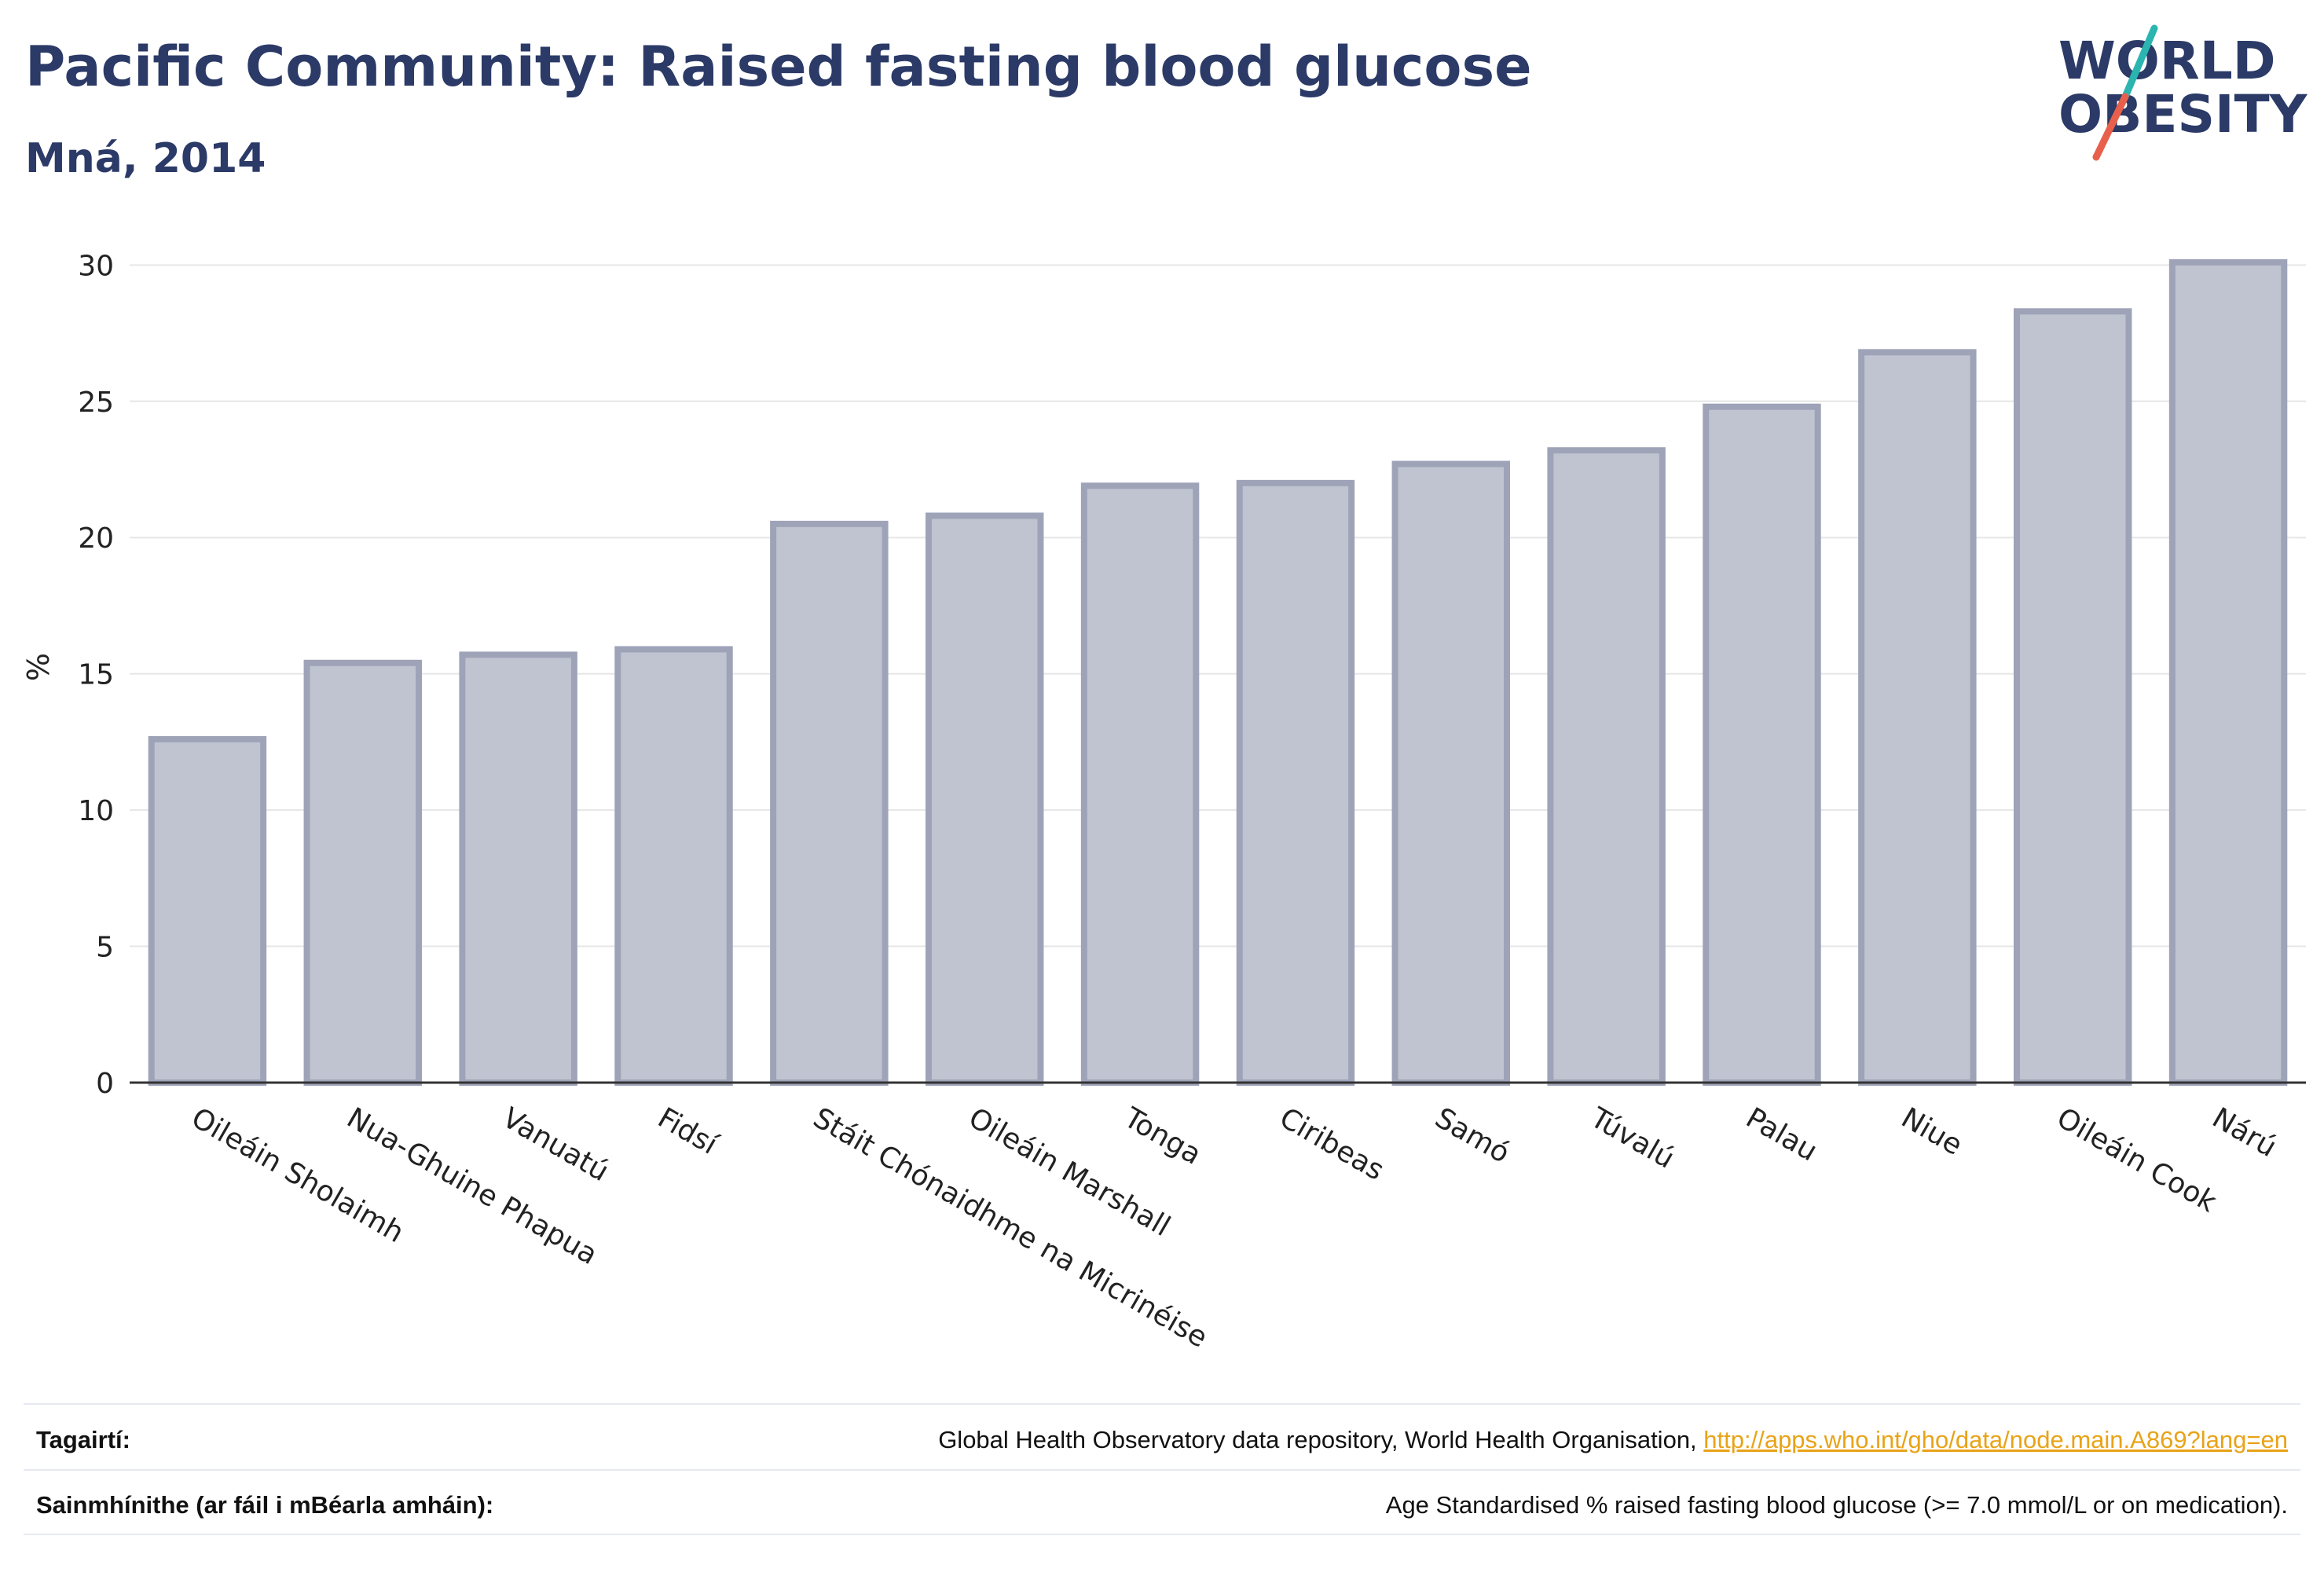  Describe the element at coordinates (1162, 1404) in the screenshot. I see `footer-divider-top` at that location.